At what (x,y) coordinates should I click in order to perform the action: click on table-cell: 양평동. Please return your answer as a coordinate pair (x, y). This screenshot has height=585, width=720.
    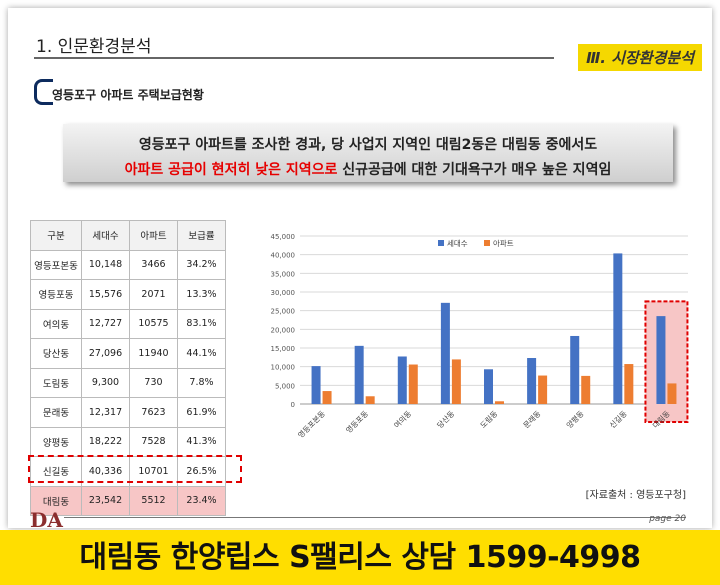
    Looking at the image, I should click on (56, 441).